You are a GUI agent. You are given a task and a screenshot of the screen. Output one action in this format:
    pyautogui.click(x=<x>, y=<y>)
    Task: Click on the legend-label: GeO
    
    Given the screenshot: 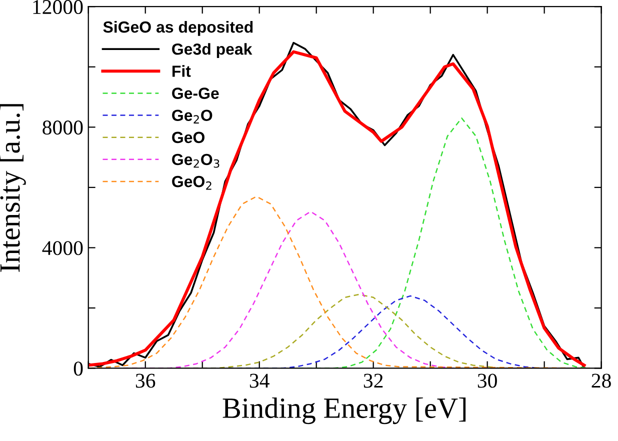 What is the action you would take?
    pyautogui.click(x=188, y=138)
    